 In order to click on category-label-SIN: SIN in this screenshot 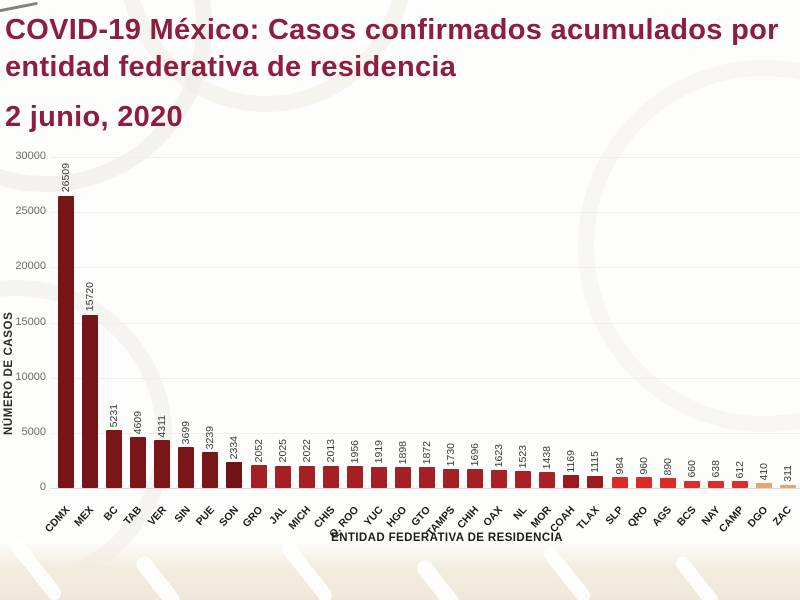, I will do `click(182, 514)`.